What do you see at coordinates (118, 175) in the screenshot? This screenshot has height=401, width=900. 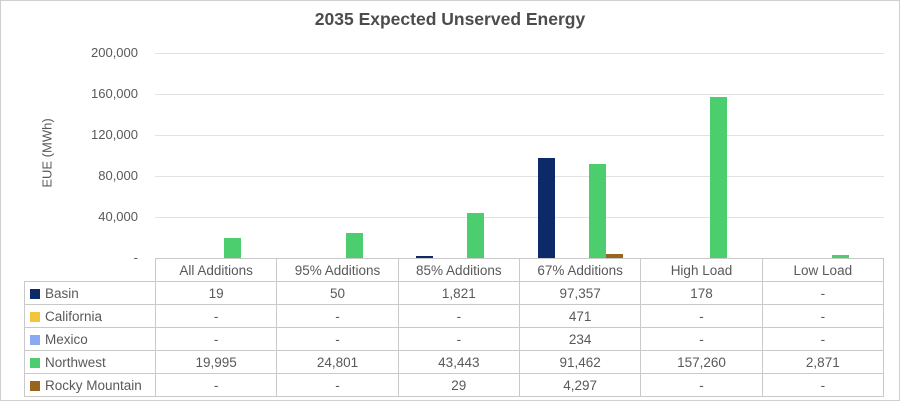 I see `y-tick-label: 80,000` at bounding box center [118, 175].